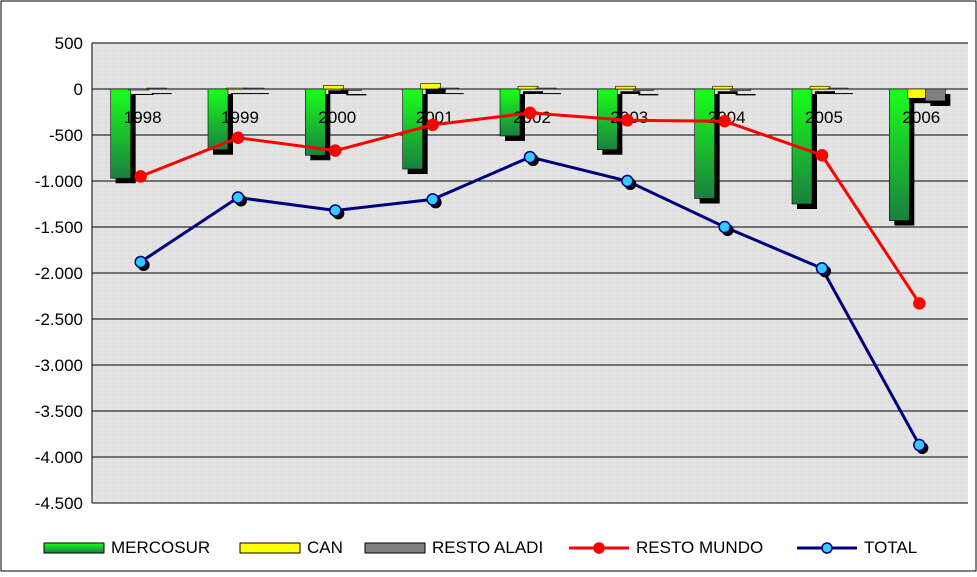 Image resolution: width=977 pixels, height=577 pixels. I want to click on legend-resto-aladi-label: RESTO ALADI, so click(487, 547).